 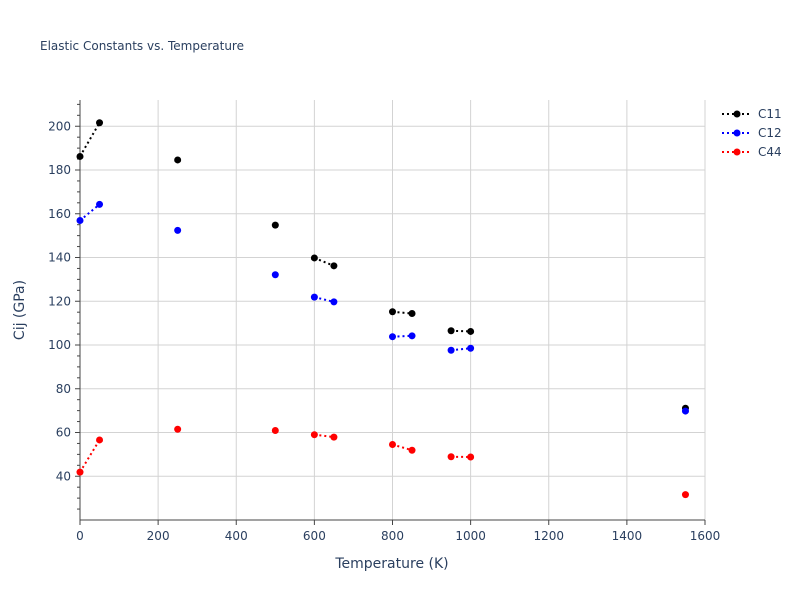 I want to click on x-tick-label: 1600, so click(x=705, y=536).